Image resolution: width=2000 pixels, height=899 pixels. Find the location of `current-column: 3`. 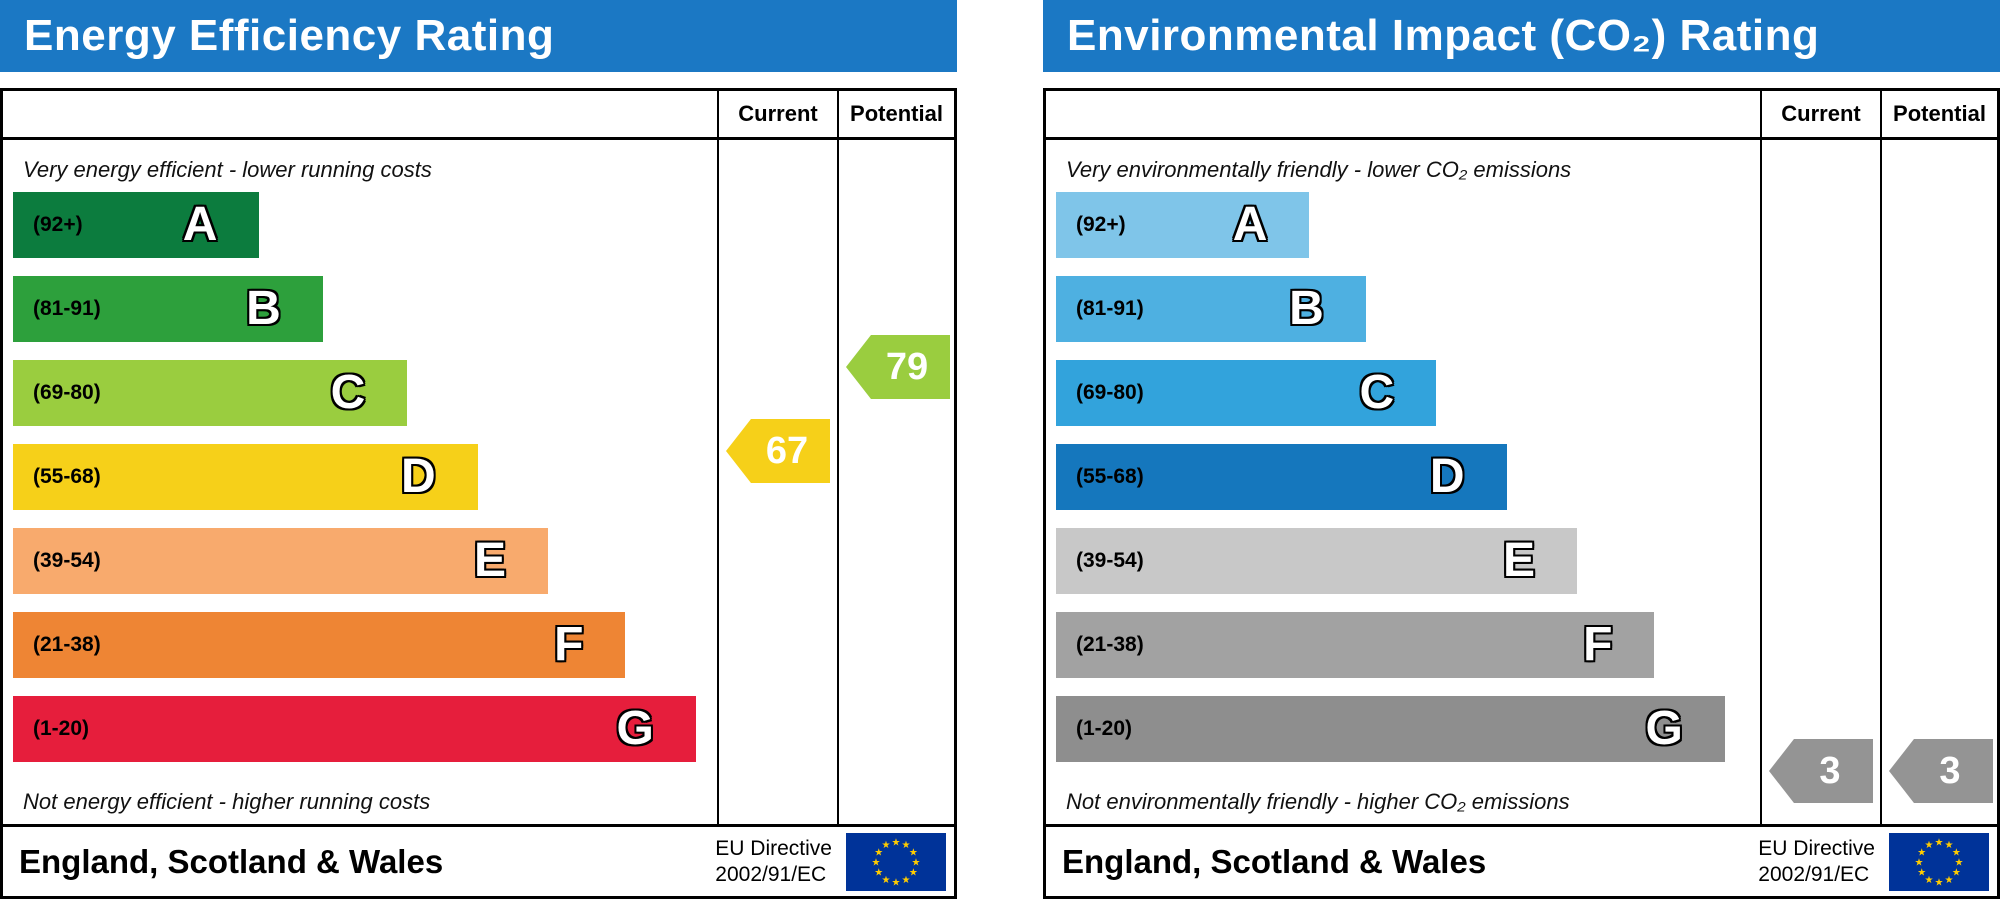

current-column: 3 is located at coordinates (1820, 482).